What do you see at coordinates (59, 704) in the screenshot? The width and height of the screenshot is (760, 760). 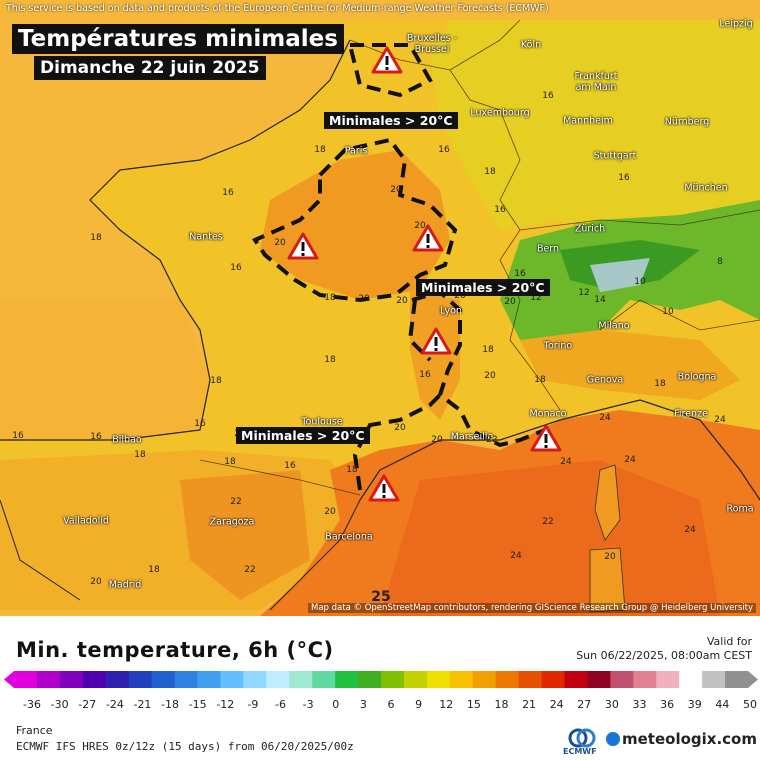 I see `scale-tick-label: -30` at bounding box center [59, 704].